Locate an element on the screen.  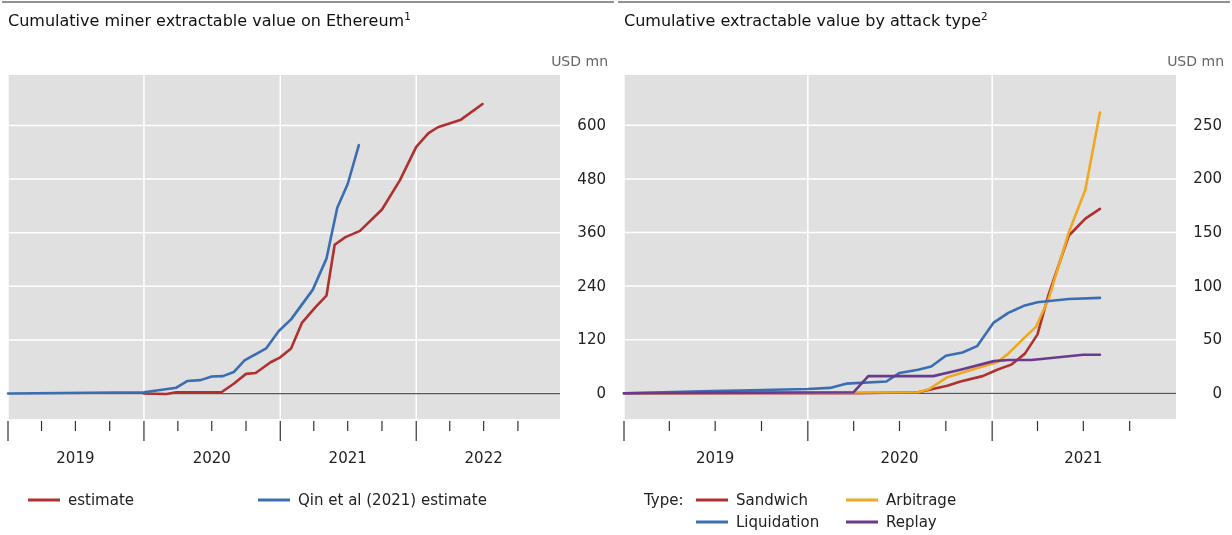
y-tick-label: 480 is located at coordinates (591, 178).